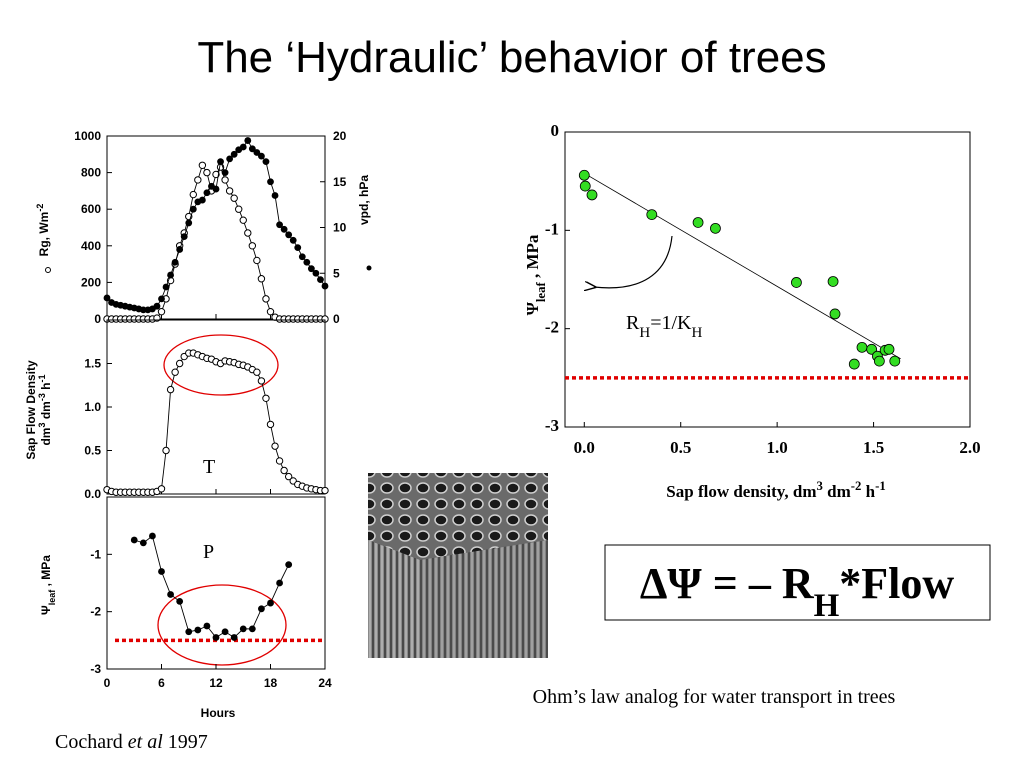 This screenshot has height=768, width=1024. Describe the element at coordinates (633, 261) in the screenshot. I see `arrow` at that location.